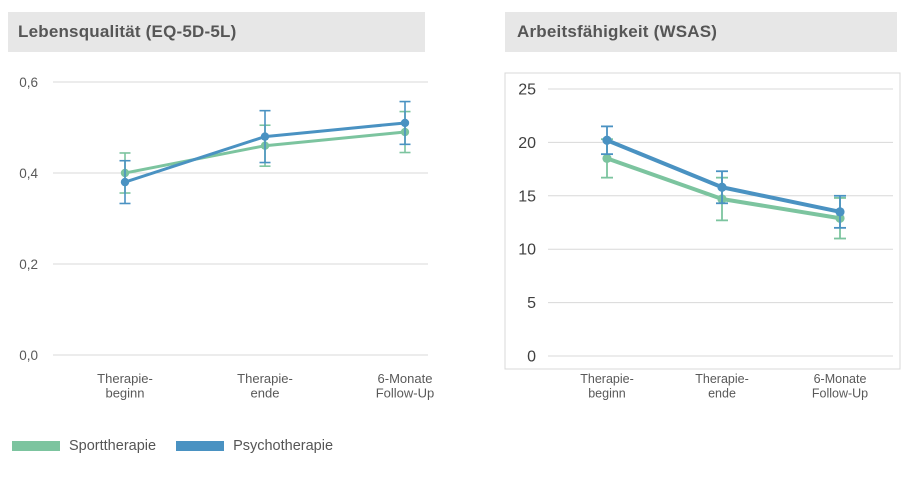 The width and height of the screenshot is (904, 483). What do you see at coordinates (28, 355) in the screenshot?
I see `svg-text: 0,0` at bounding box center [28, 355].